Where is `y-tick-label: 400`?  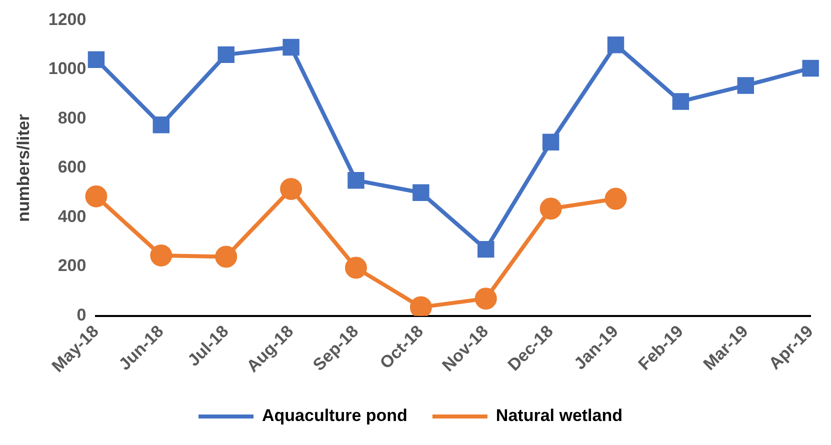 y-tick-label: 400 is located at coordinates (72, 216).